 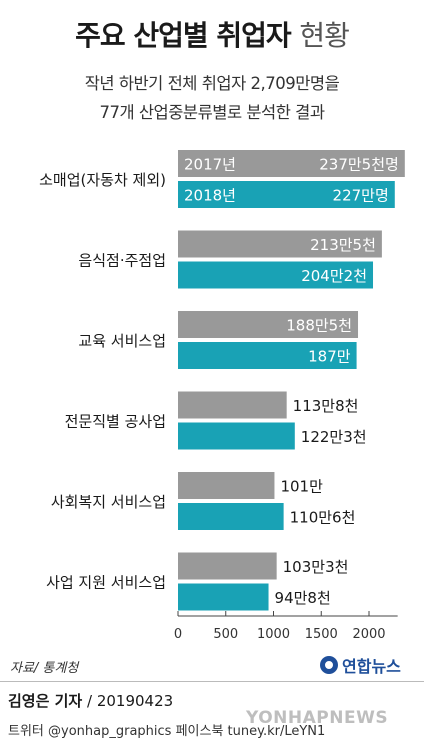 What do you see at coordinates (343, 245) in the screenshot?
I see `bar-value-label: 213만5천` at bounding box center [343, 245].